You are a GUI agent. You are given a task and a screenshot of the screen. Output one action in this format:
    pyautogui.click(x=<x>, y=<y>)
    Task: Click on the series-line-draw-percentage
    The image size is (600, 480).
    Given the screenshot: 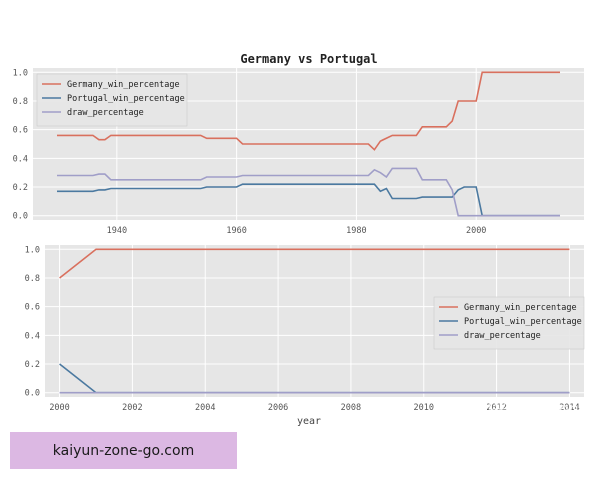 What is the action you would take?
    pyautogui.click(x=308, y=192)
    